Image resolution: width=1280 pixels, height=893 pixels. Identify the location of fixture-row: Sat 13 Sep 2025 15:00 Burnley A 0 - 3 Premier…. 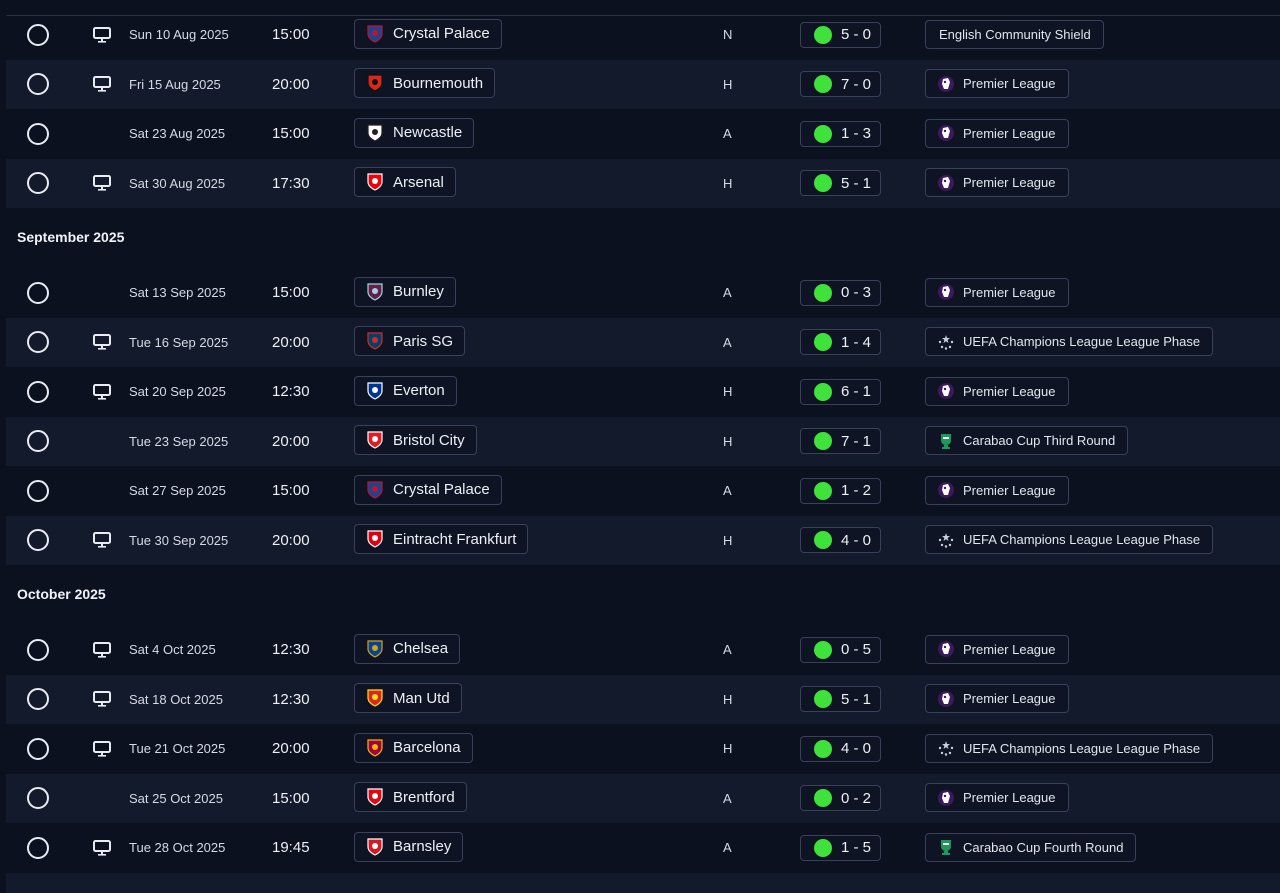
(643, 293).